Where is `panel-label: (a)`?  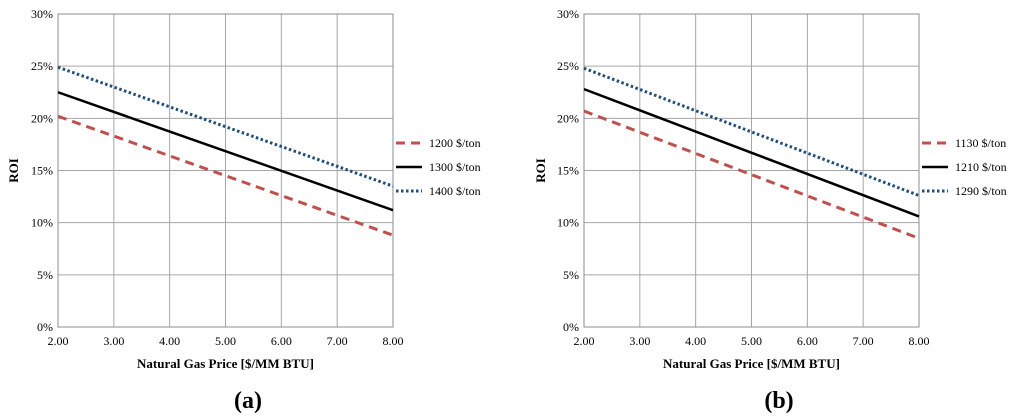
panel-label: (a) is located at coordinates (248, 401).